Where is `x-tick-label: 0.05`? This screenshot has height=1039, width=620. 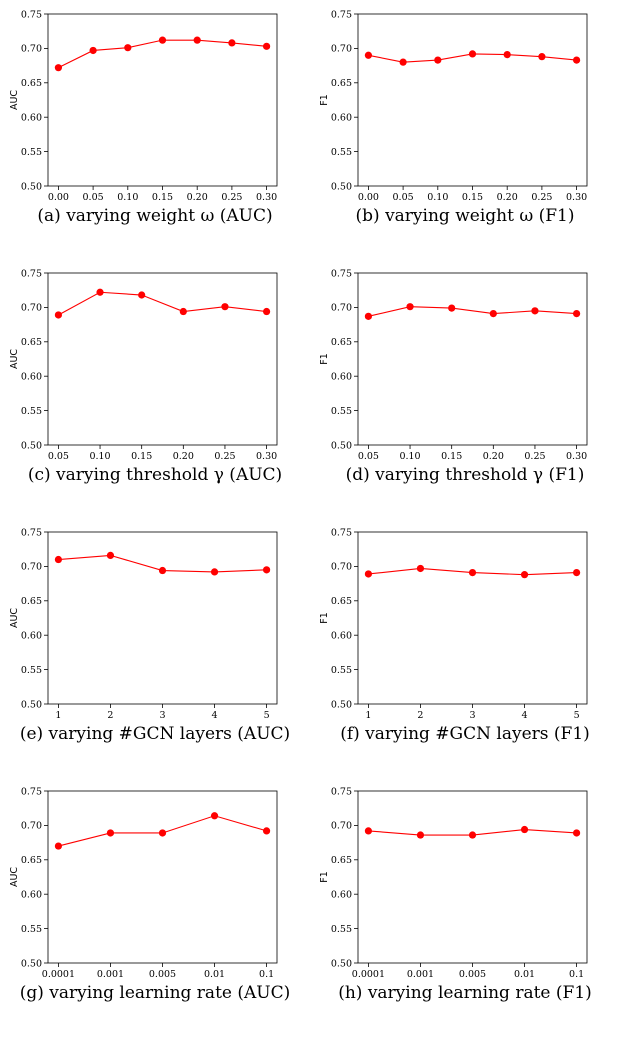
x-tick-label: 0.05 is located at coordinates (368, 455).